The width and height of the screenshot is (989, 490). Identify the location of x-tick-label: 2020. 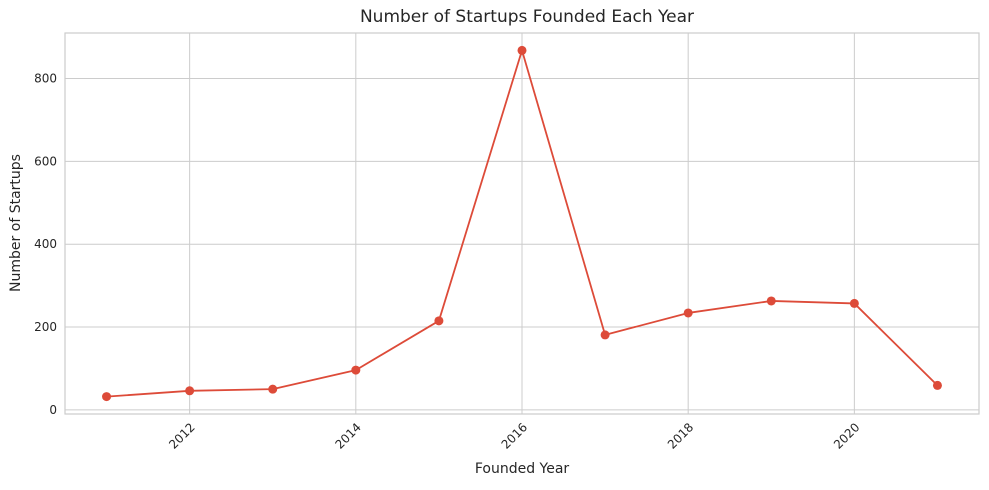
(846, 435).